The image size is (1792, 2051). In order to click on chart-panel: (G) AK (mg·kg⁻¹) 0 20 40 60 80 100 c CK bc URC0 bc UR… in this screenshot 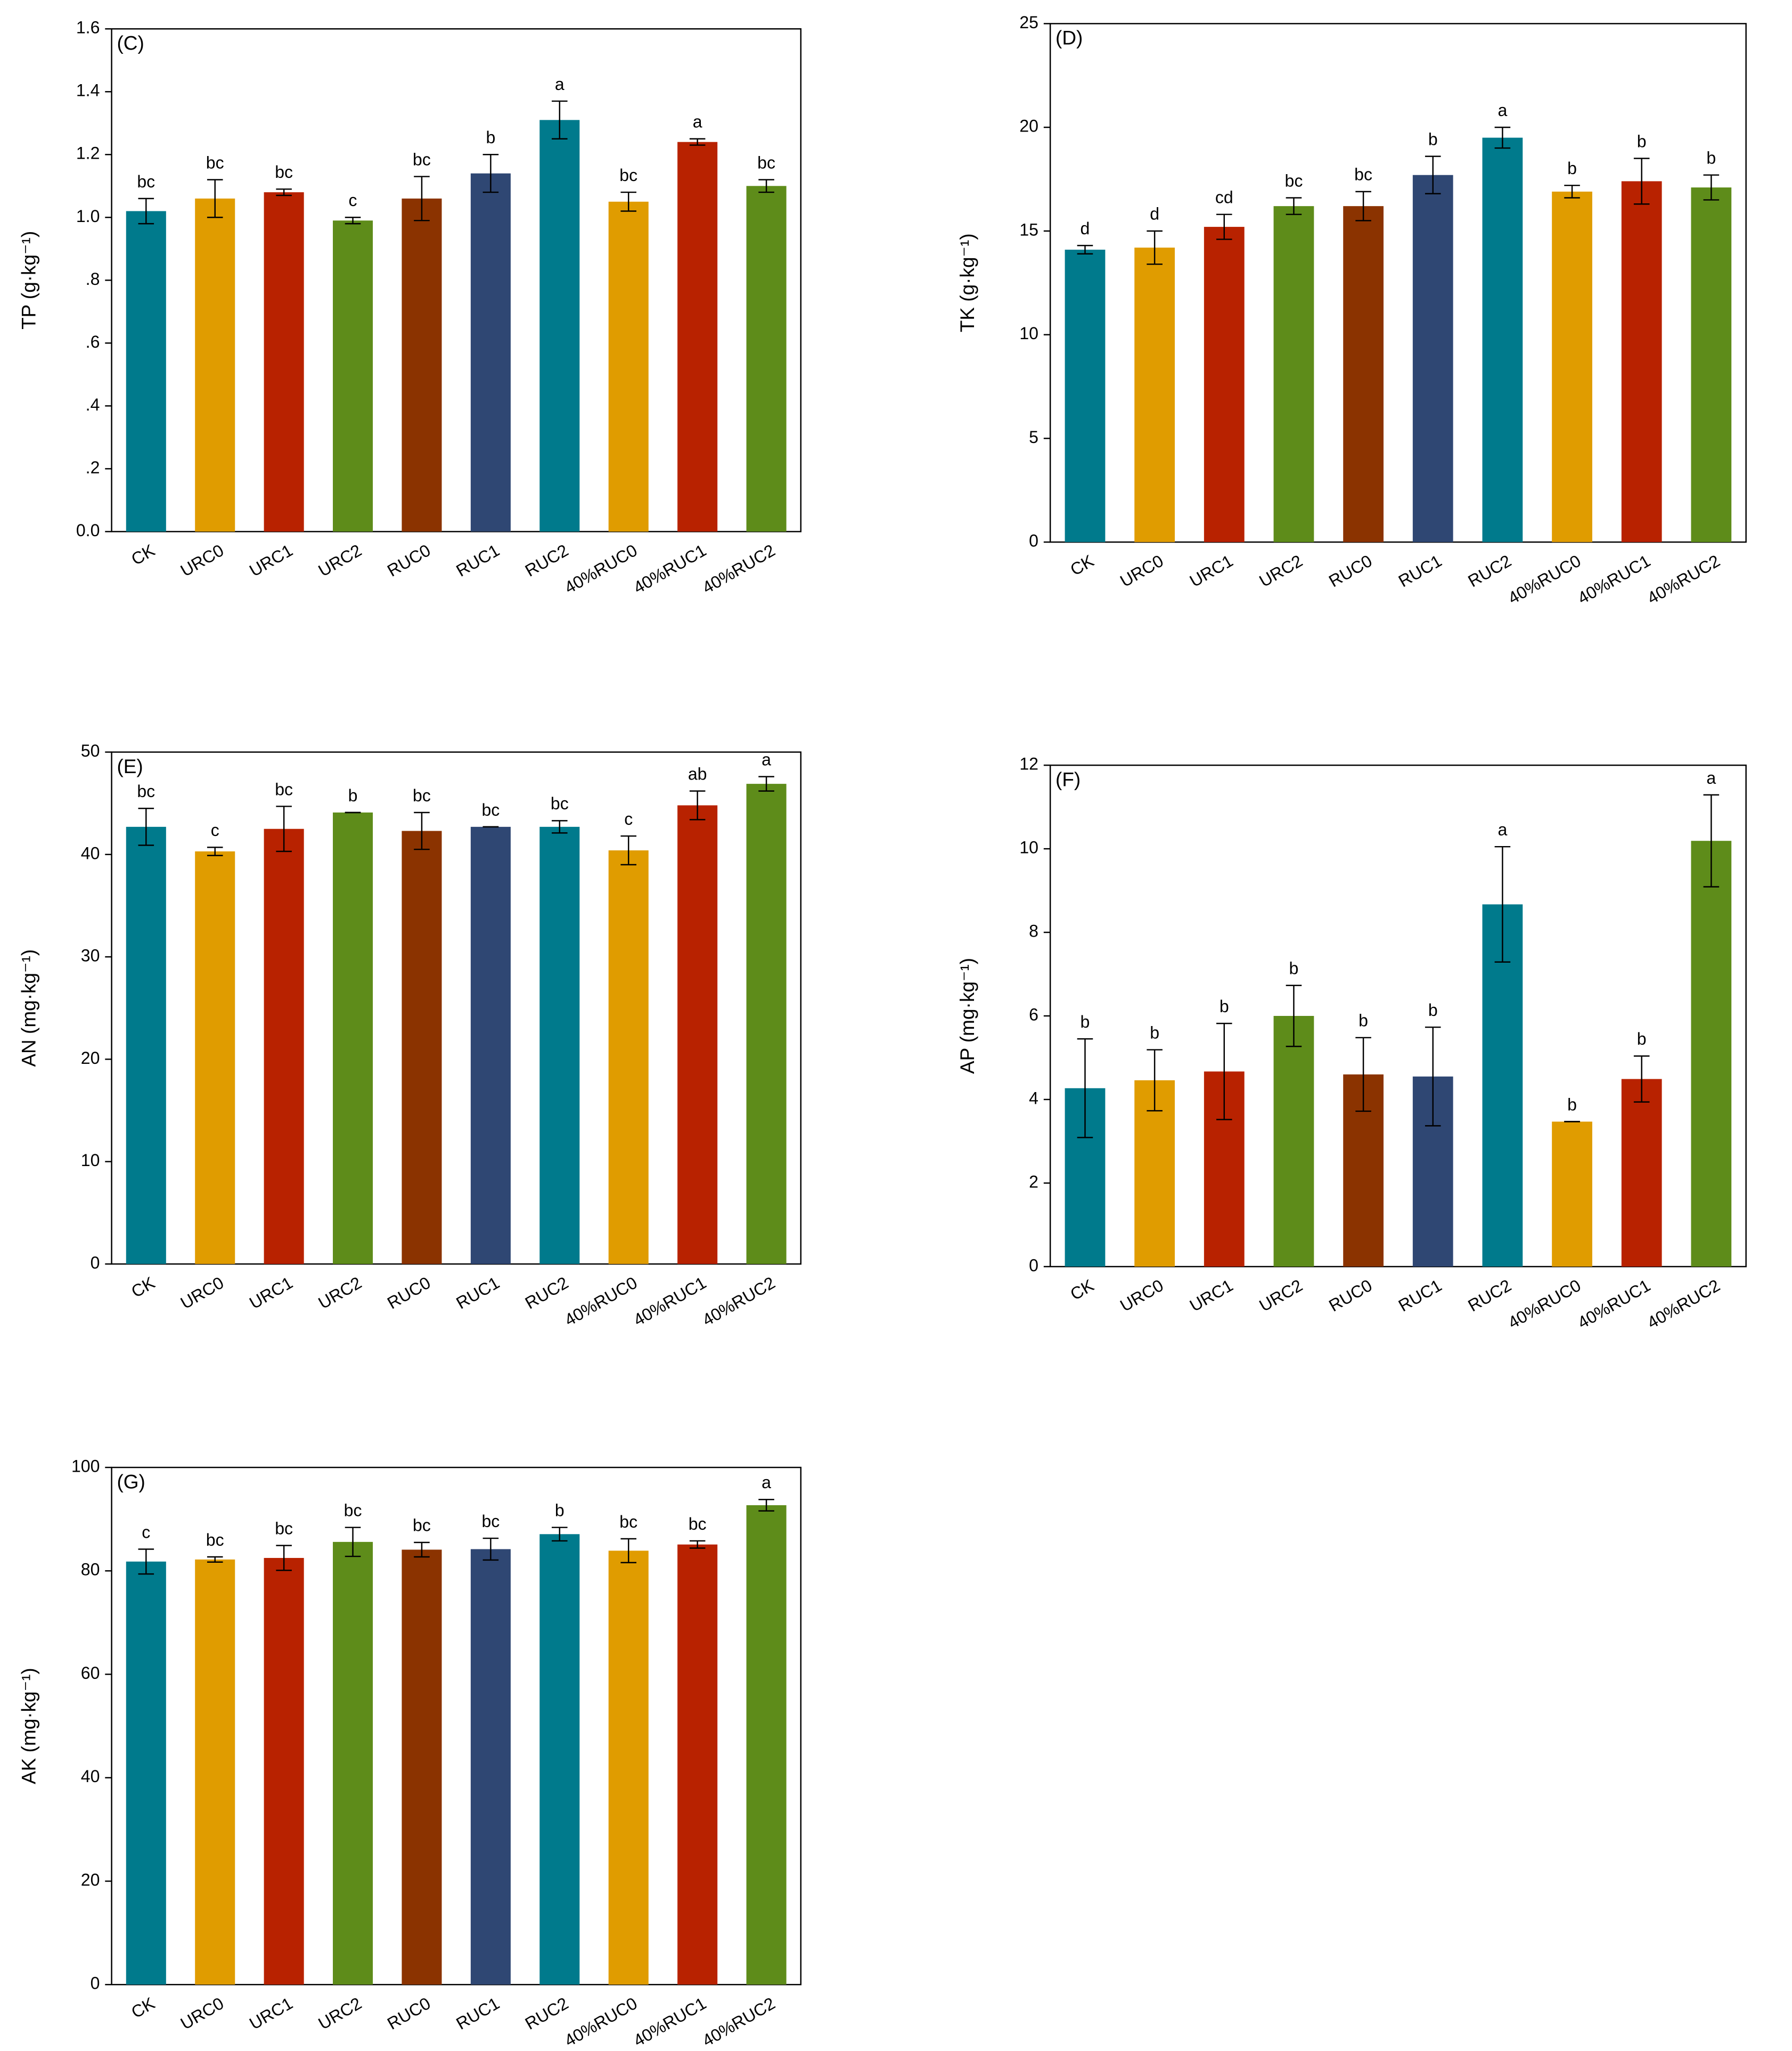, I will do `click(410, 1753)`.